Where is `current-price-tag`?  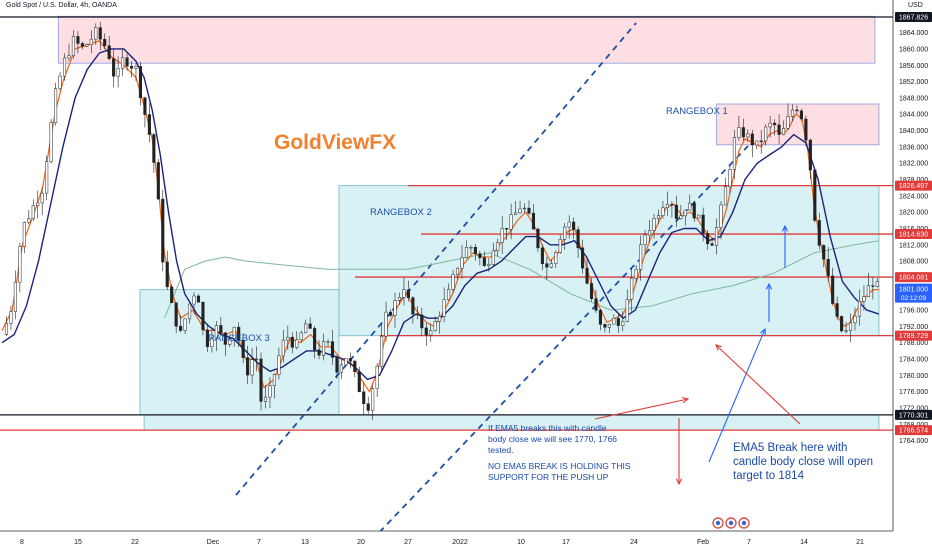
current-price-tag is located at coordinates (913, 293).